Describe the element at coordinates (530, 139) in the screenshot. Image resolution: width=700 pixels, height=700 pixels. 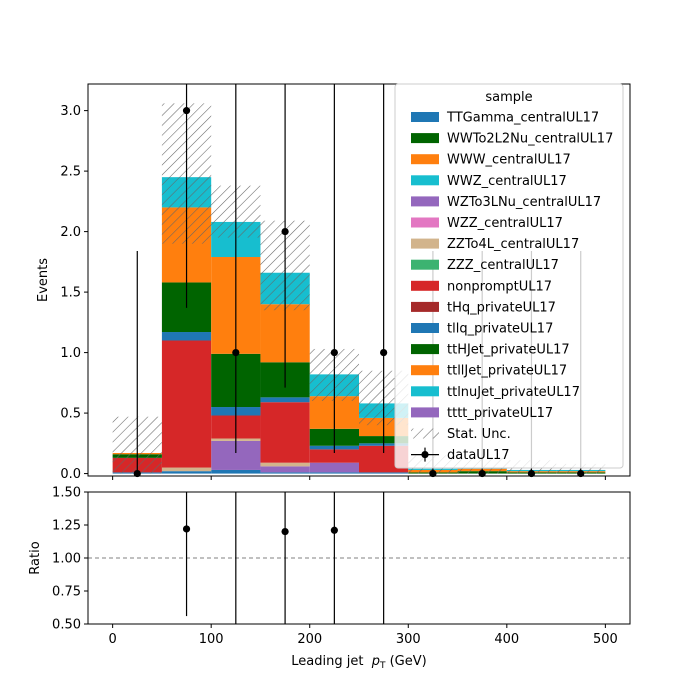
I see `legend-label-1: WWTo2L2Nu_centralUL17` at that location.